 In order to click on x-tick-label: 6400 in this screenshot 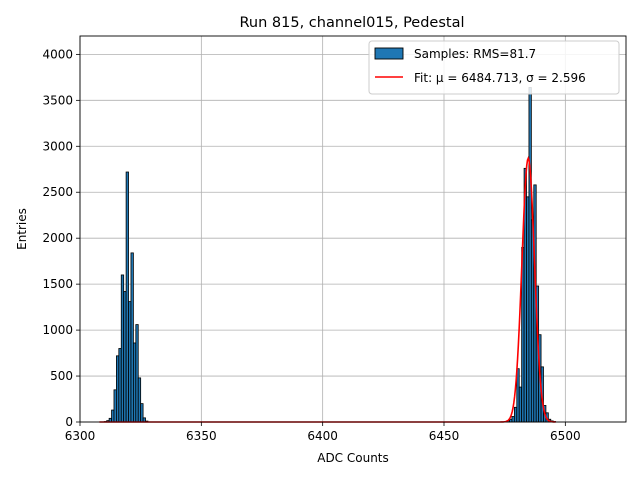, I will do `click(322, 436)`.